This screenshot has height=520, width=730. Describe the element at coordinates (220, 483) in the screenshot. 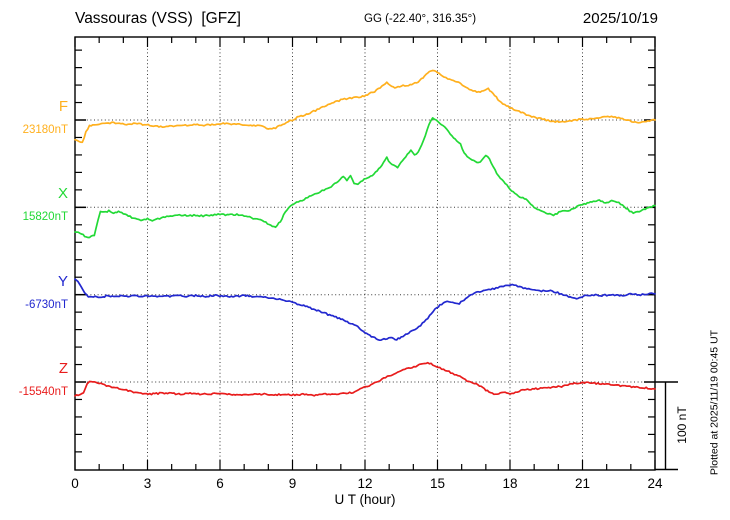

I see `x-tick-label-6: 6` at that location.